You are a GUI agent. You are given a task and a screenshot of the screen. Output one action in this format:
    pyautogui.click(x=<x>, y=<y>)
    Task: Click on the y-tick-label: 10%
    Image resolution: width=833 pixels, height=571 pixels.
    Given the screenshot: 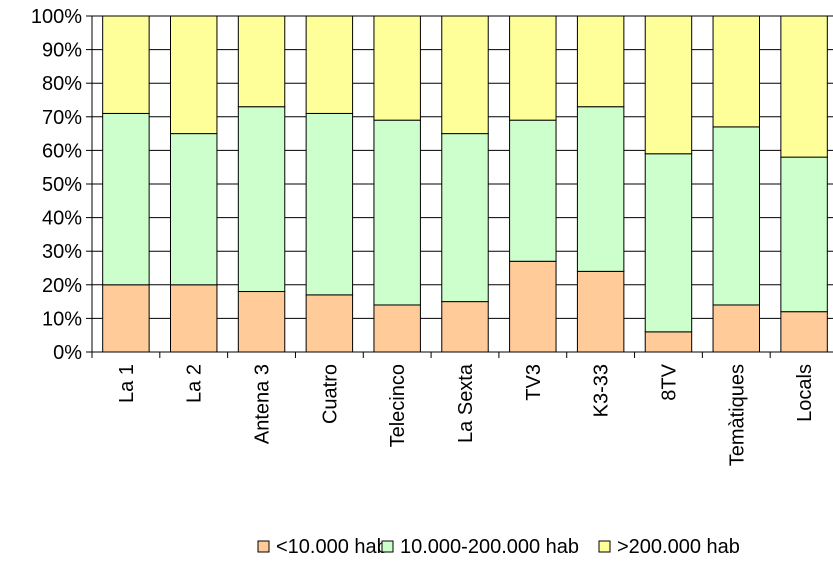 What is the action you would take?
    pyautogui.click(x=62, y=319)
    